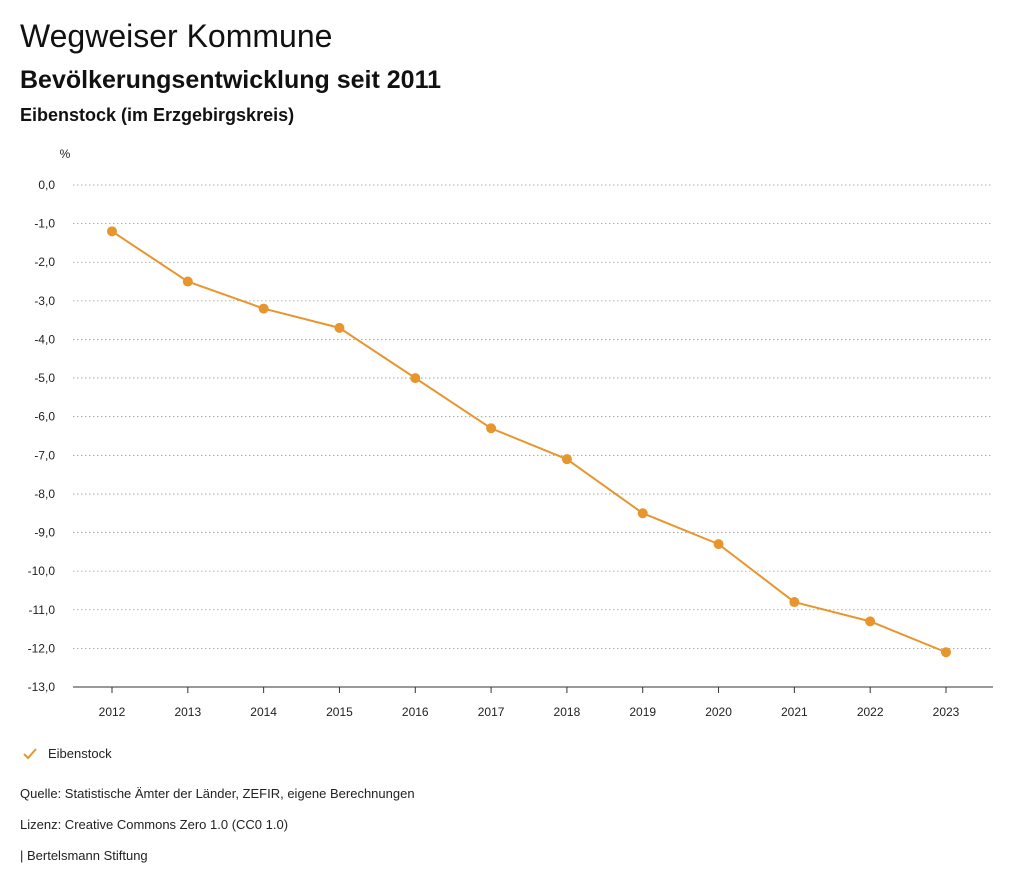 The image size is (1024, 888). Describe the element at coordinates (870, 712) in the screenshot. I see `x-tick-label: 2022` at that location.